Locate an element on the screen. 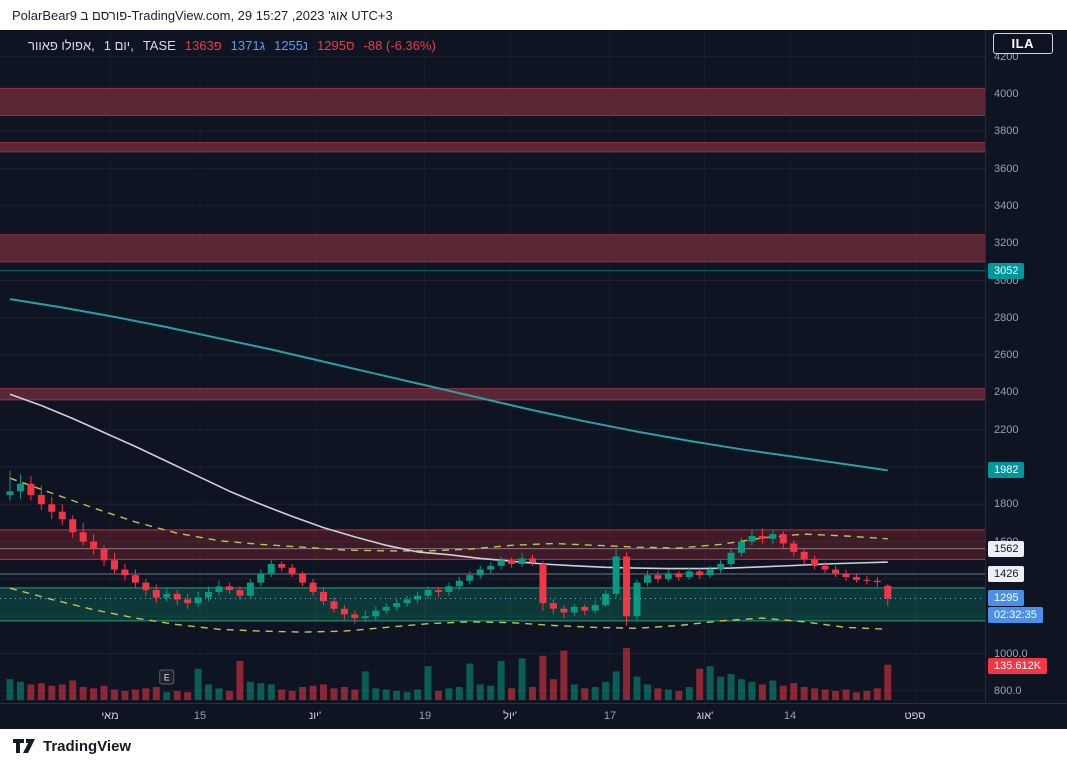 The image size is (1067, 763). earnings-marker: E is located at coordinates (167, 677).